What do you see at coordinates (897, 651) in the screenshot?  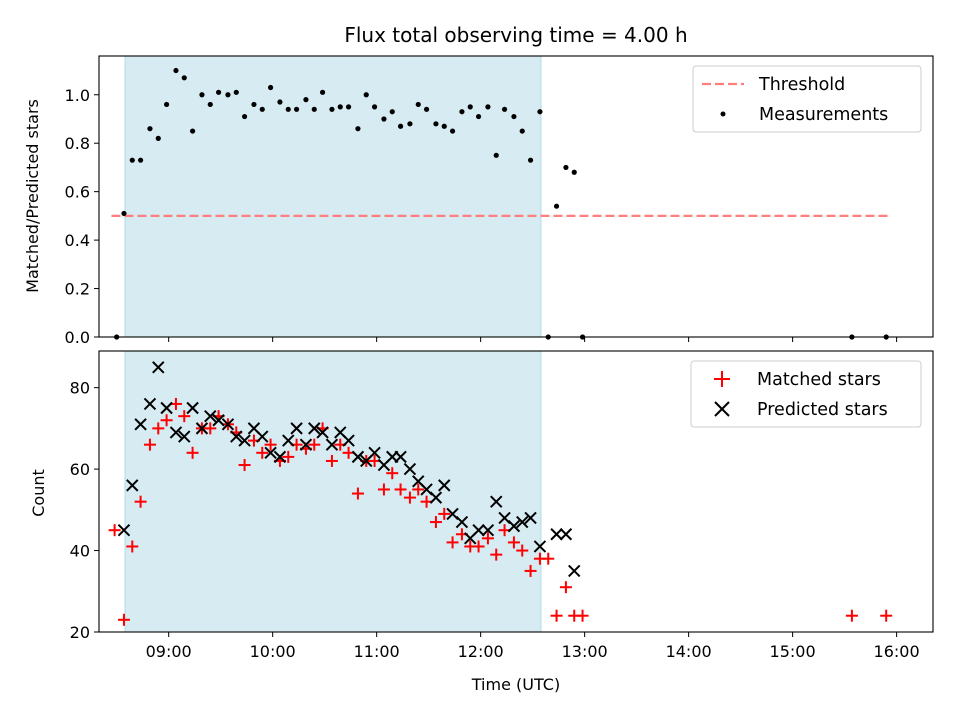 I see `bottom-xtick-label: 16:00` at bounding box center [897, 651].